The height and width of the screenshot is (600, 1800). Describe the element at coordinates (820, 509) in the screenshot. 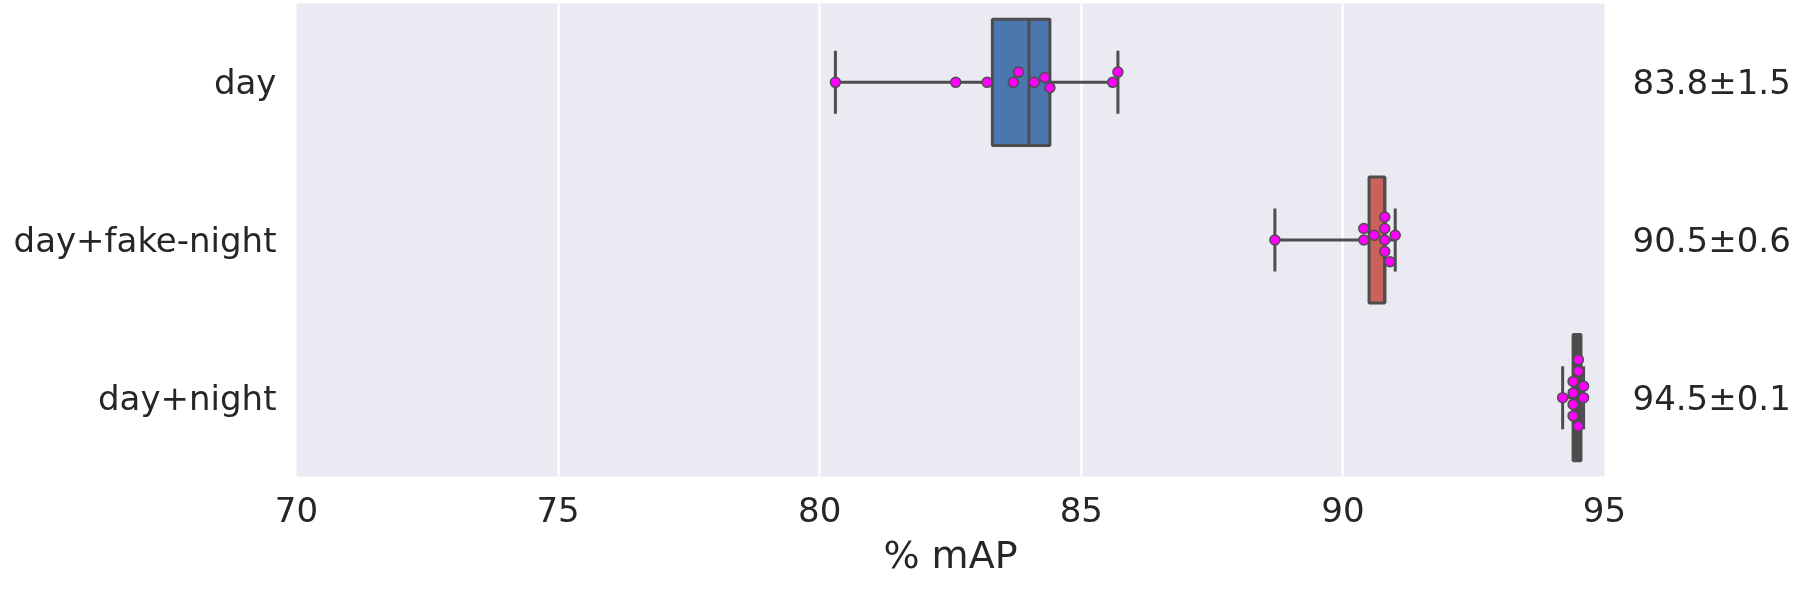

I see `x-tick-label: 80` at that location.